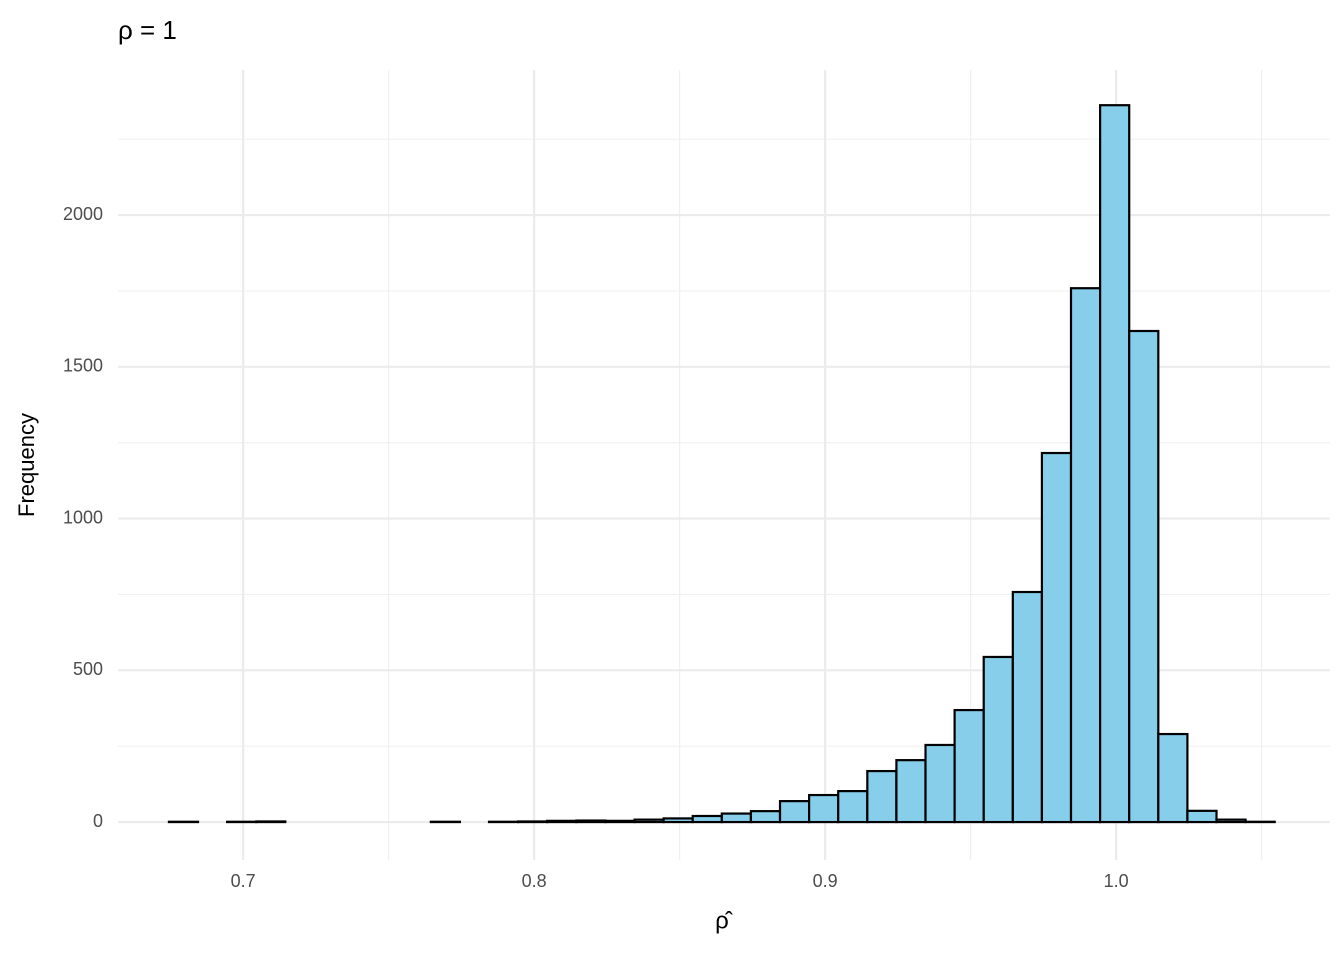 The width and height of the screenshot is (1344, 960). What do you see at coordinates (1116, 881) in the screenshot?
I see `x-tick-label: 1.0` at bounding box center [1116, 881].